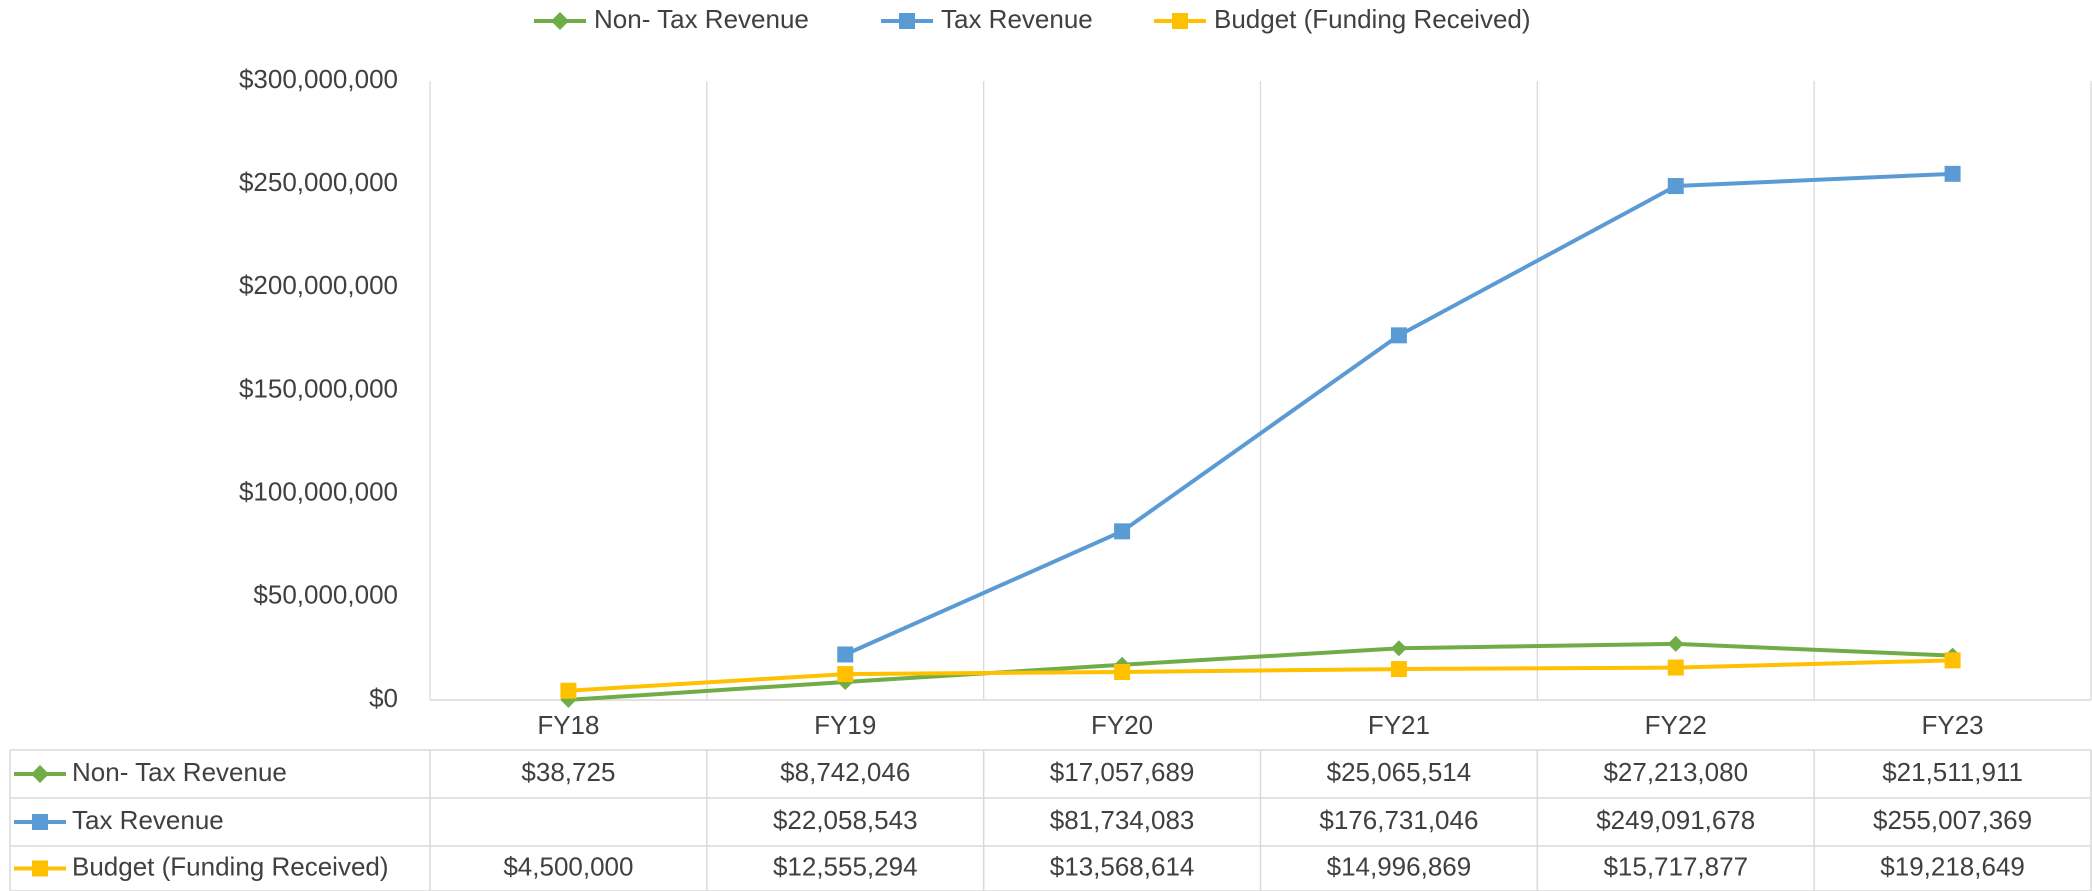 The height and width of the screenshot is (891, 2092). I want to click on table-cell: $4,500,000, so click(568, 866).